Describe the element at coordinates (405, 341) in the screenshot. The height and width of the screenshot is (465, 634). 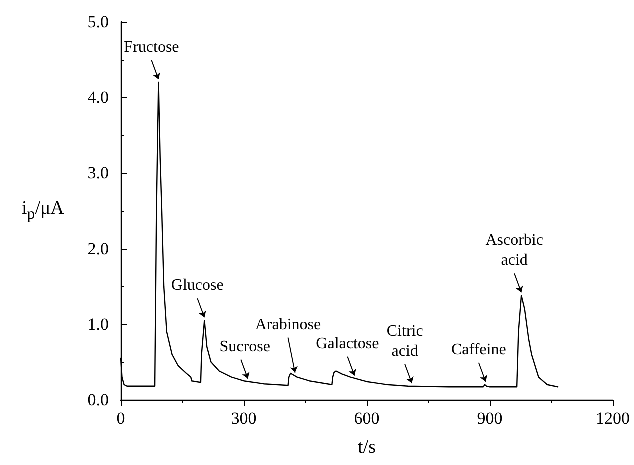
I see `annotation: Citric acid` at that location.